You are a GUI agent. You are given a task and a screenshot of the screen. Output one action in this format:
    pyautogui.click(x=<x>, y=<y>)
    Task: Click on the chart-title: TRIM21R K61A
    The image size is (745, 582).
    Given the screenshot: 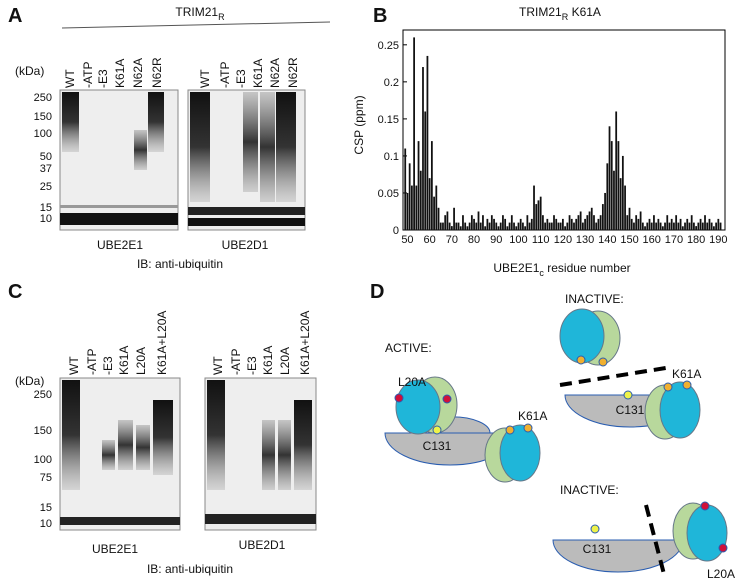 What is the action you would take?
    pyautogui.click(x=560, y=13)
    